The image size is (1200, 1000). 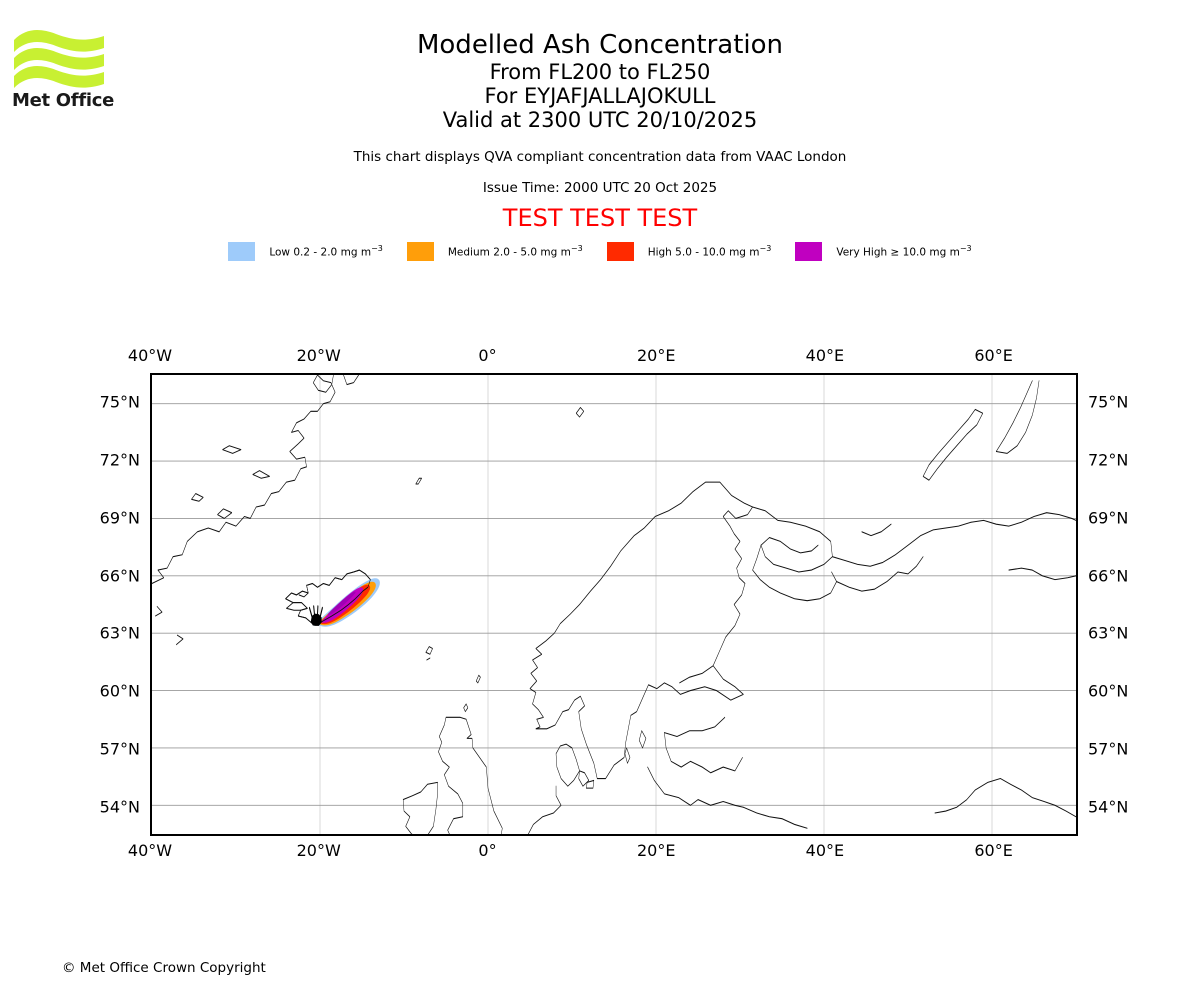 I want to click on lat-tick-right-54n: 54°N, so click(x=1108, y=807).